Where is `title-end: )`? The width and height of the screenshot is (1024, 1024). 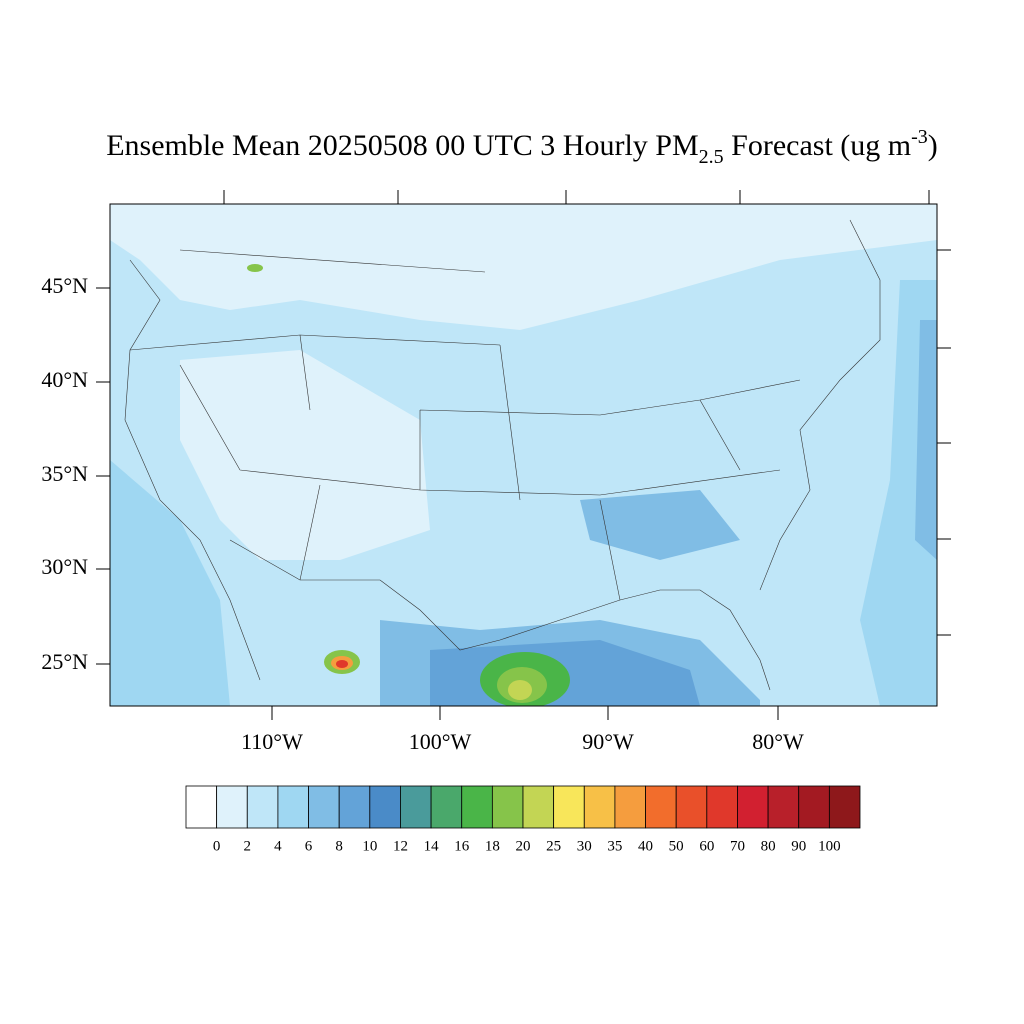
title-end: ) is located at coordinates (933, 145).